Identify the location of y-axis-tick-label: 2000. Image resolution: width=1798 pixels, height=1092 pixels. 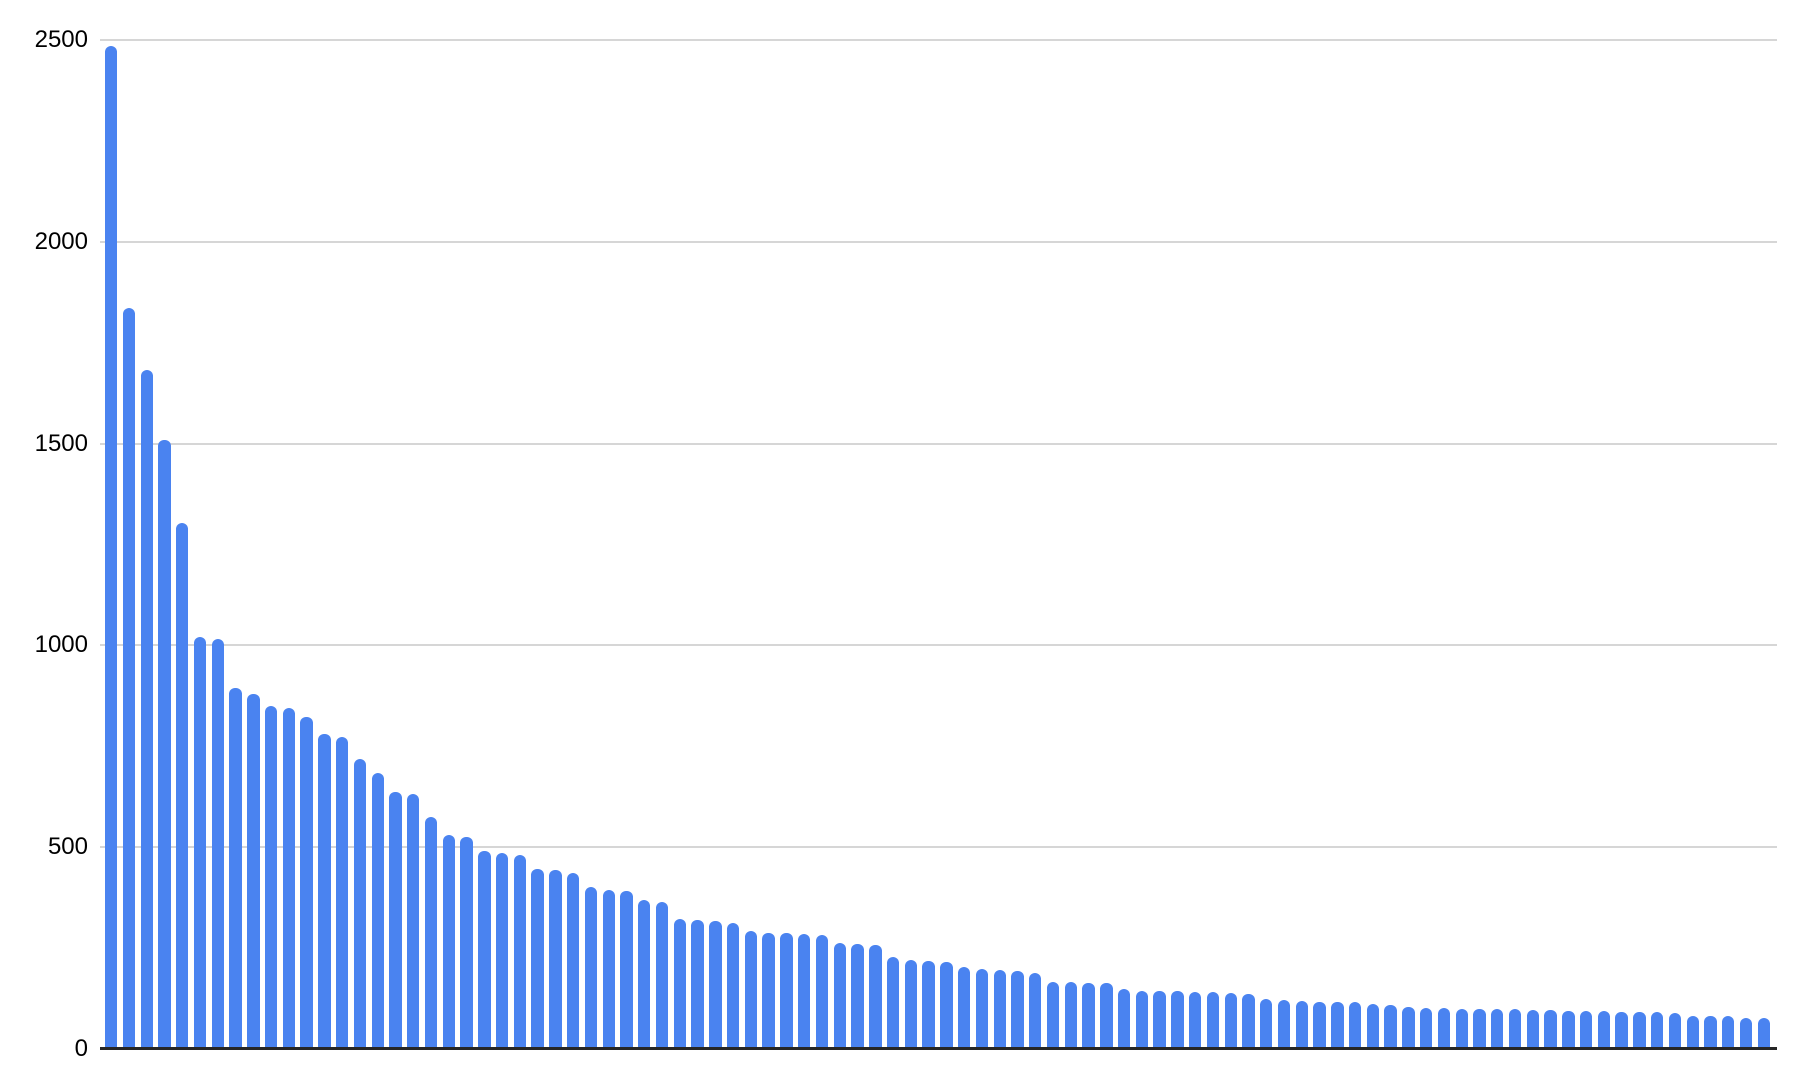
(61, 241).